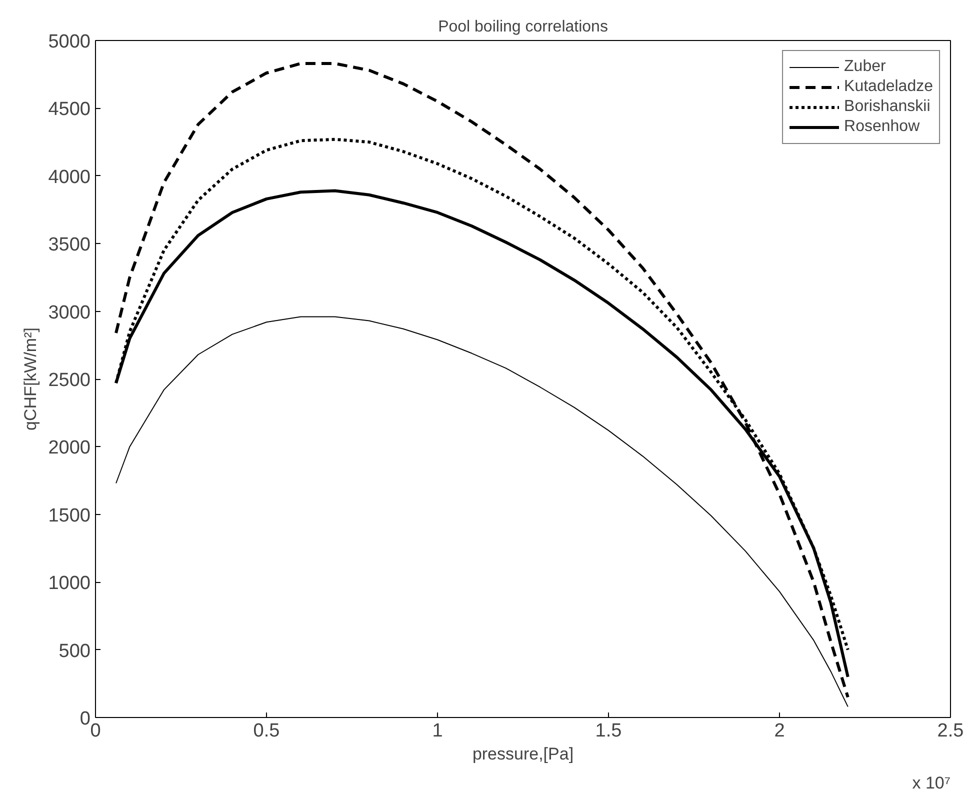  I want to click on x-tick-label: 1, so click(437, 731).